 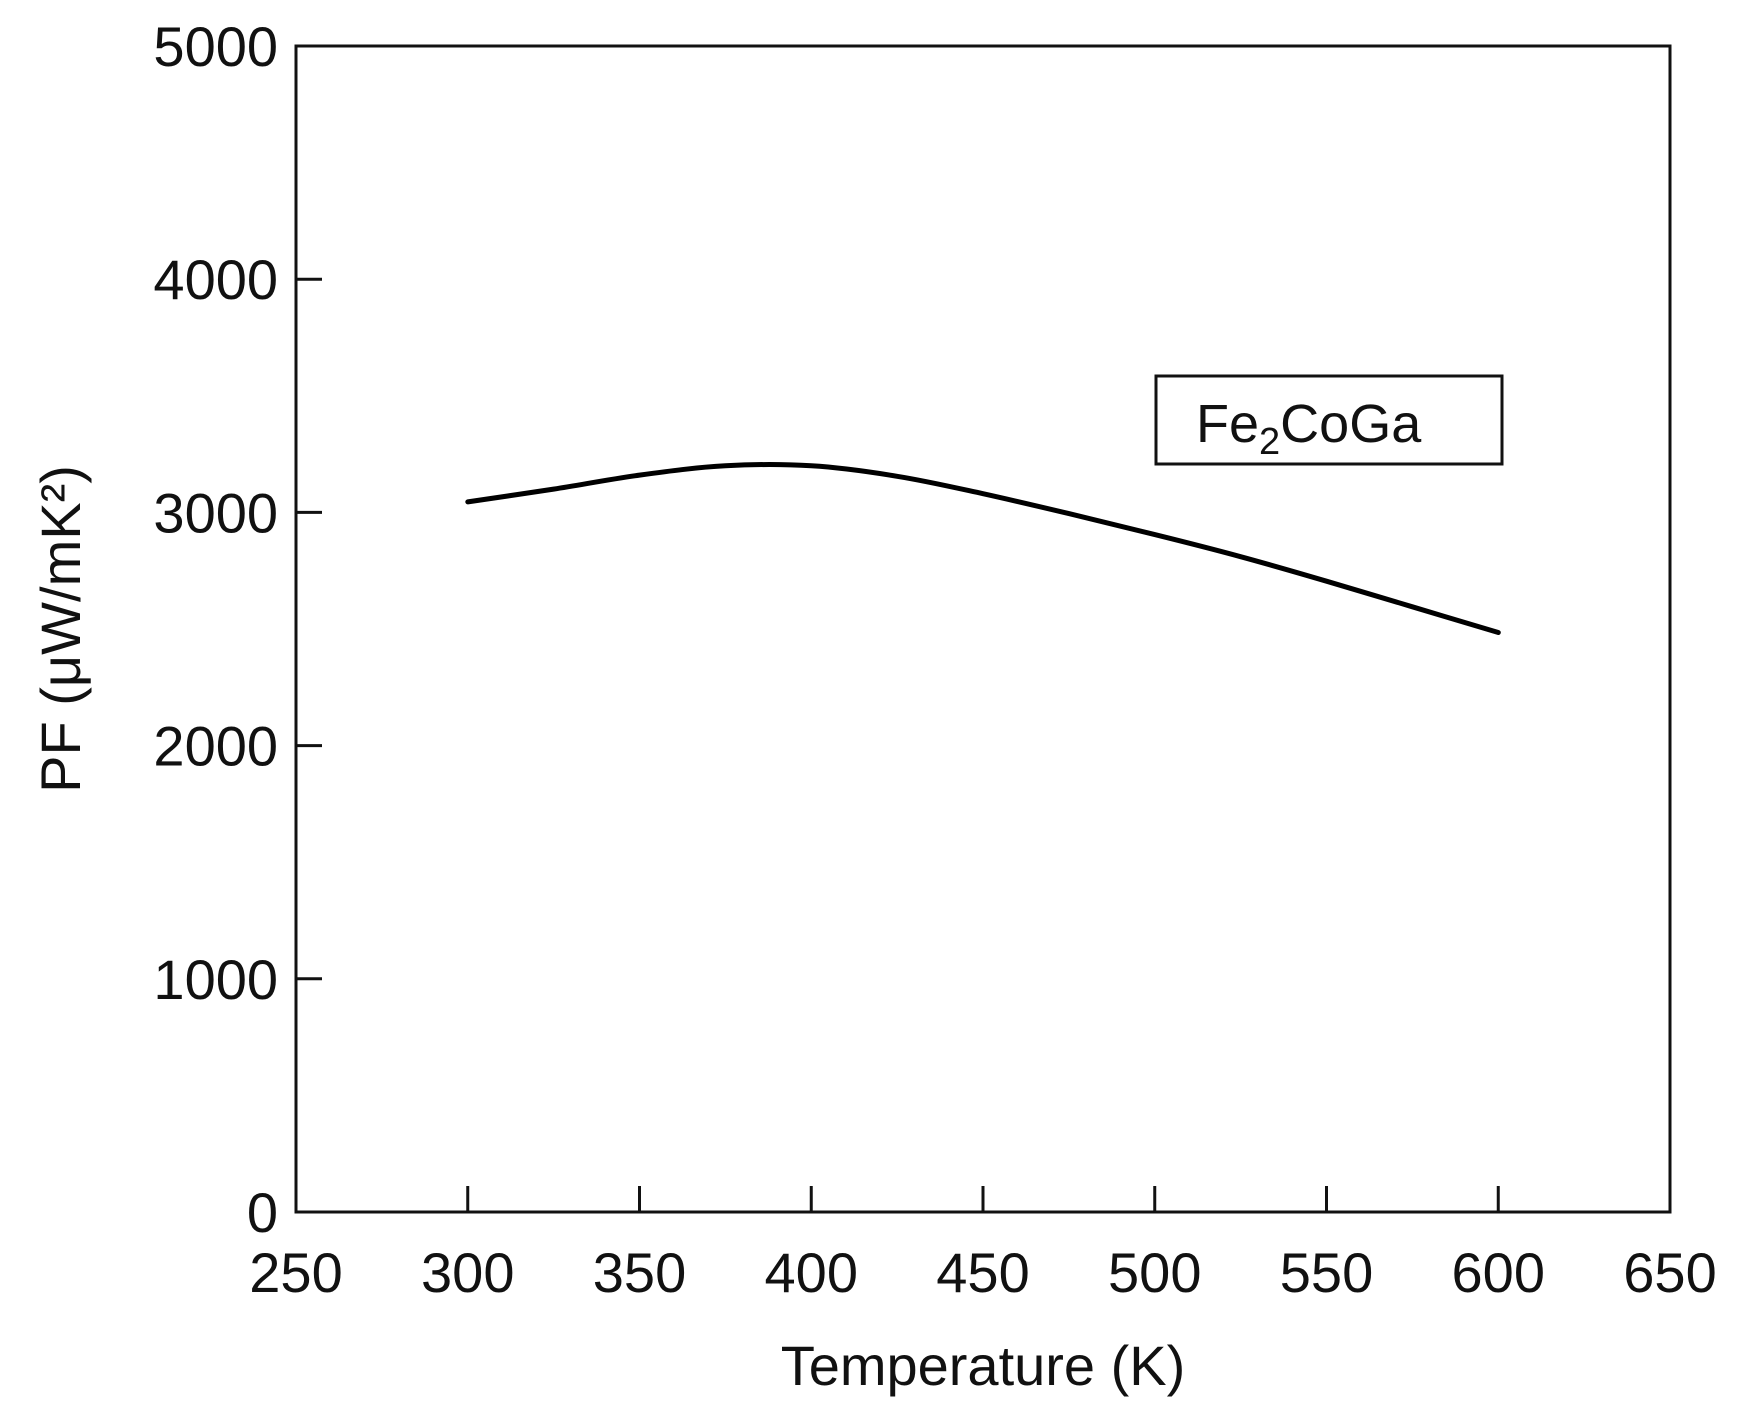 I want to click on x-axis-title: Temperature (K), so click(x=983, y=1365).